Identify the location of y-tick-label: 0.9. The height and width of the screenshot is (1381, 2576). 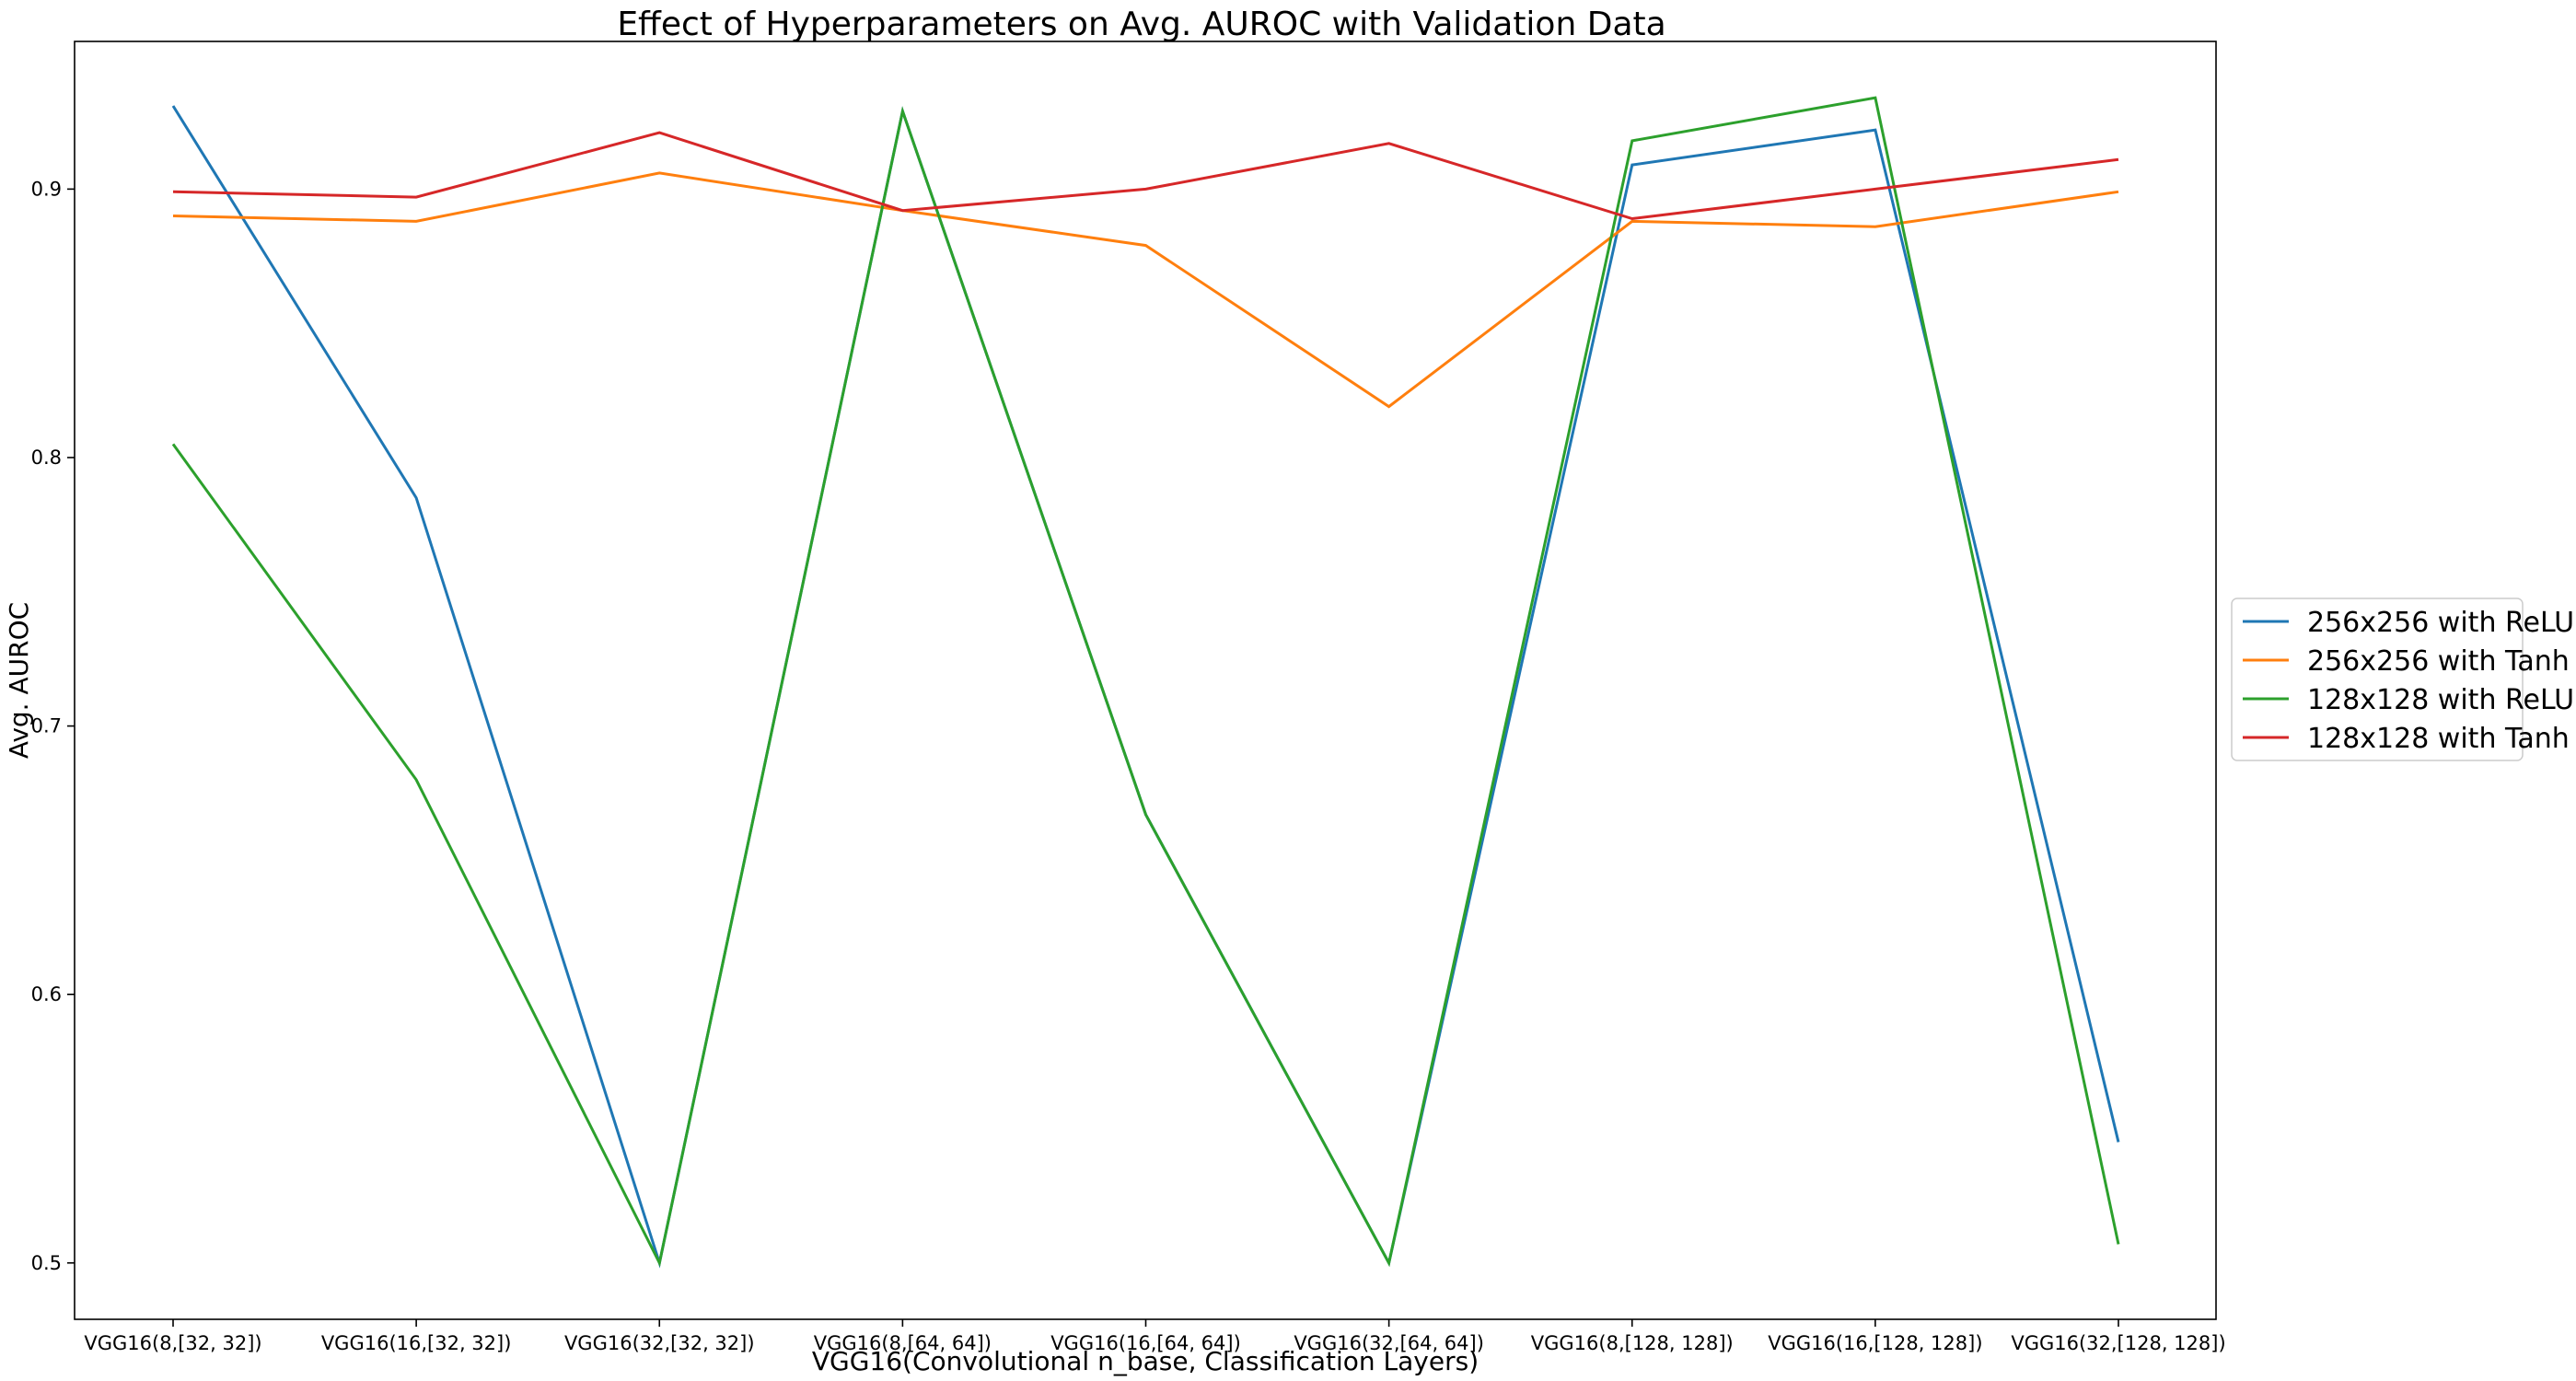
(46, 189).